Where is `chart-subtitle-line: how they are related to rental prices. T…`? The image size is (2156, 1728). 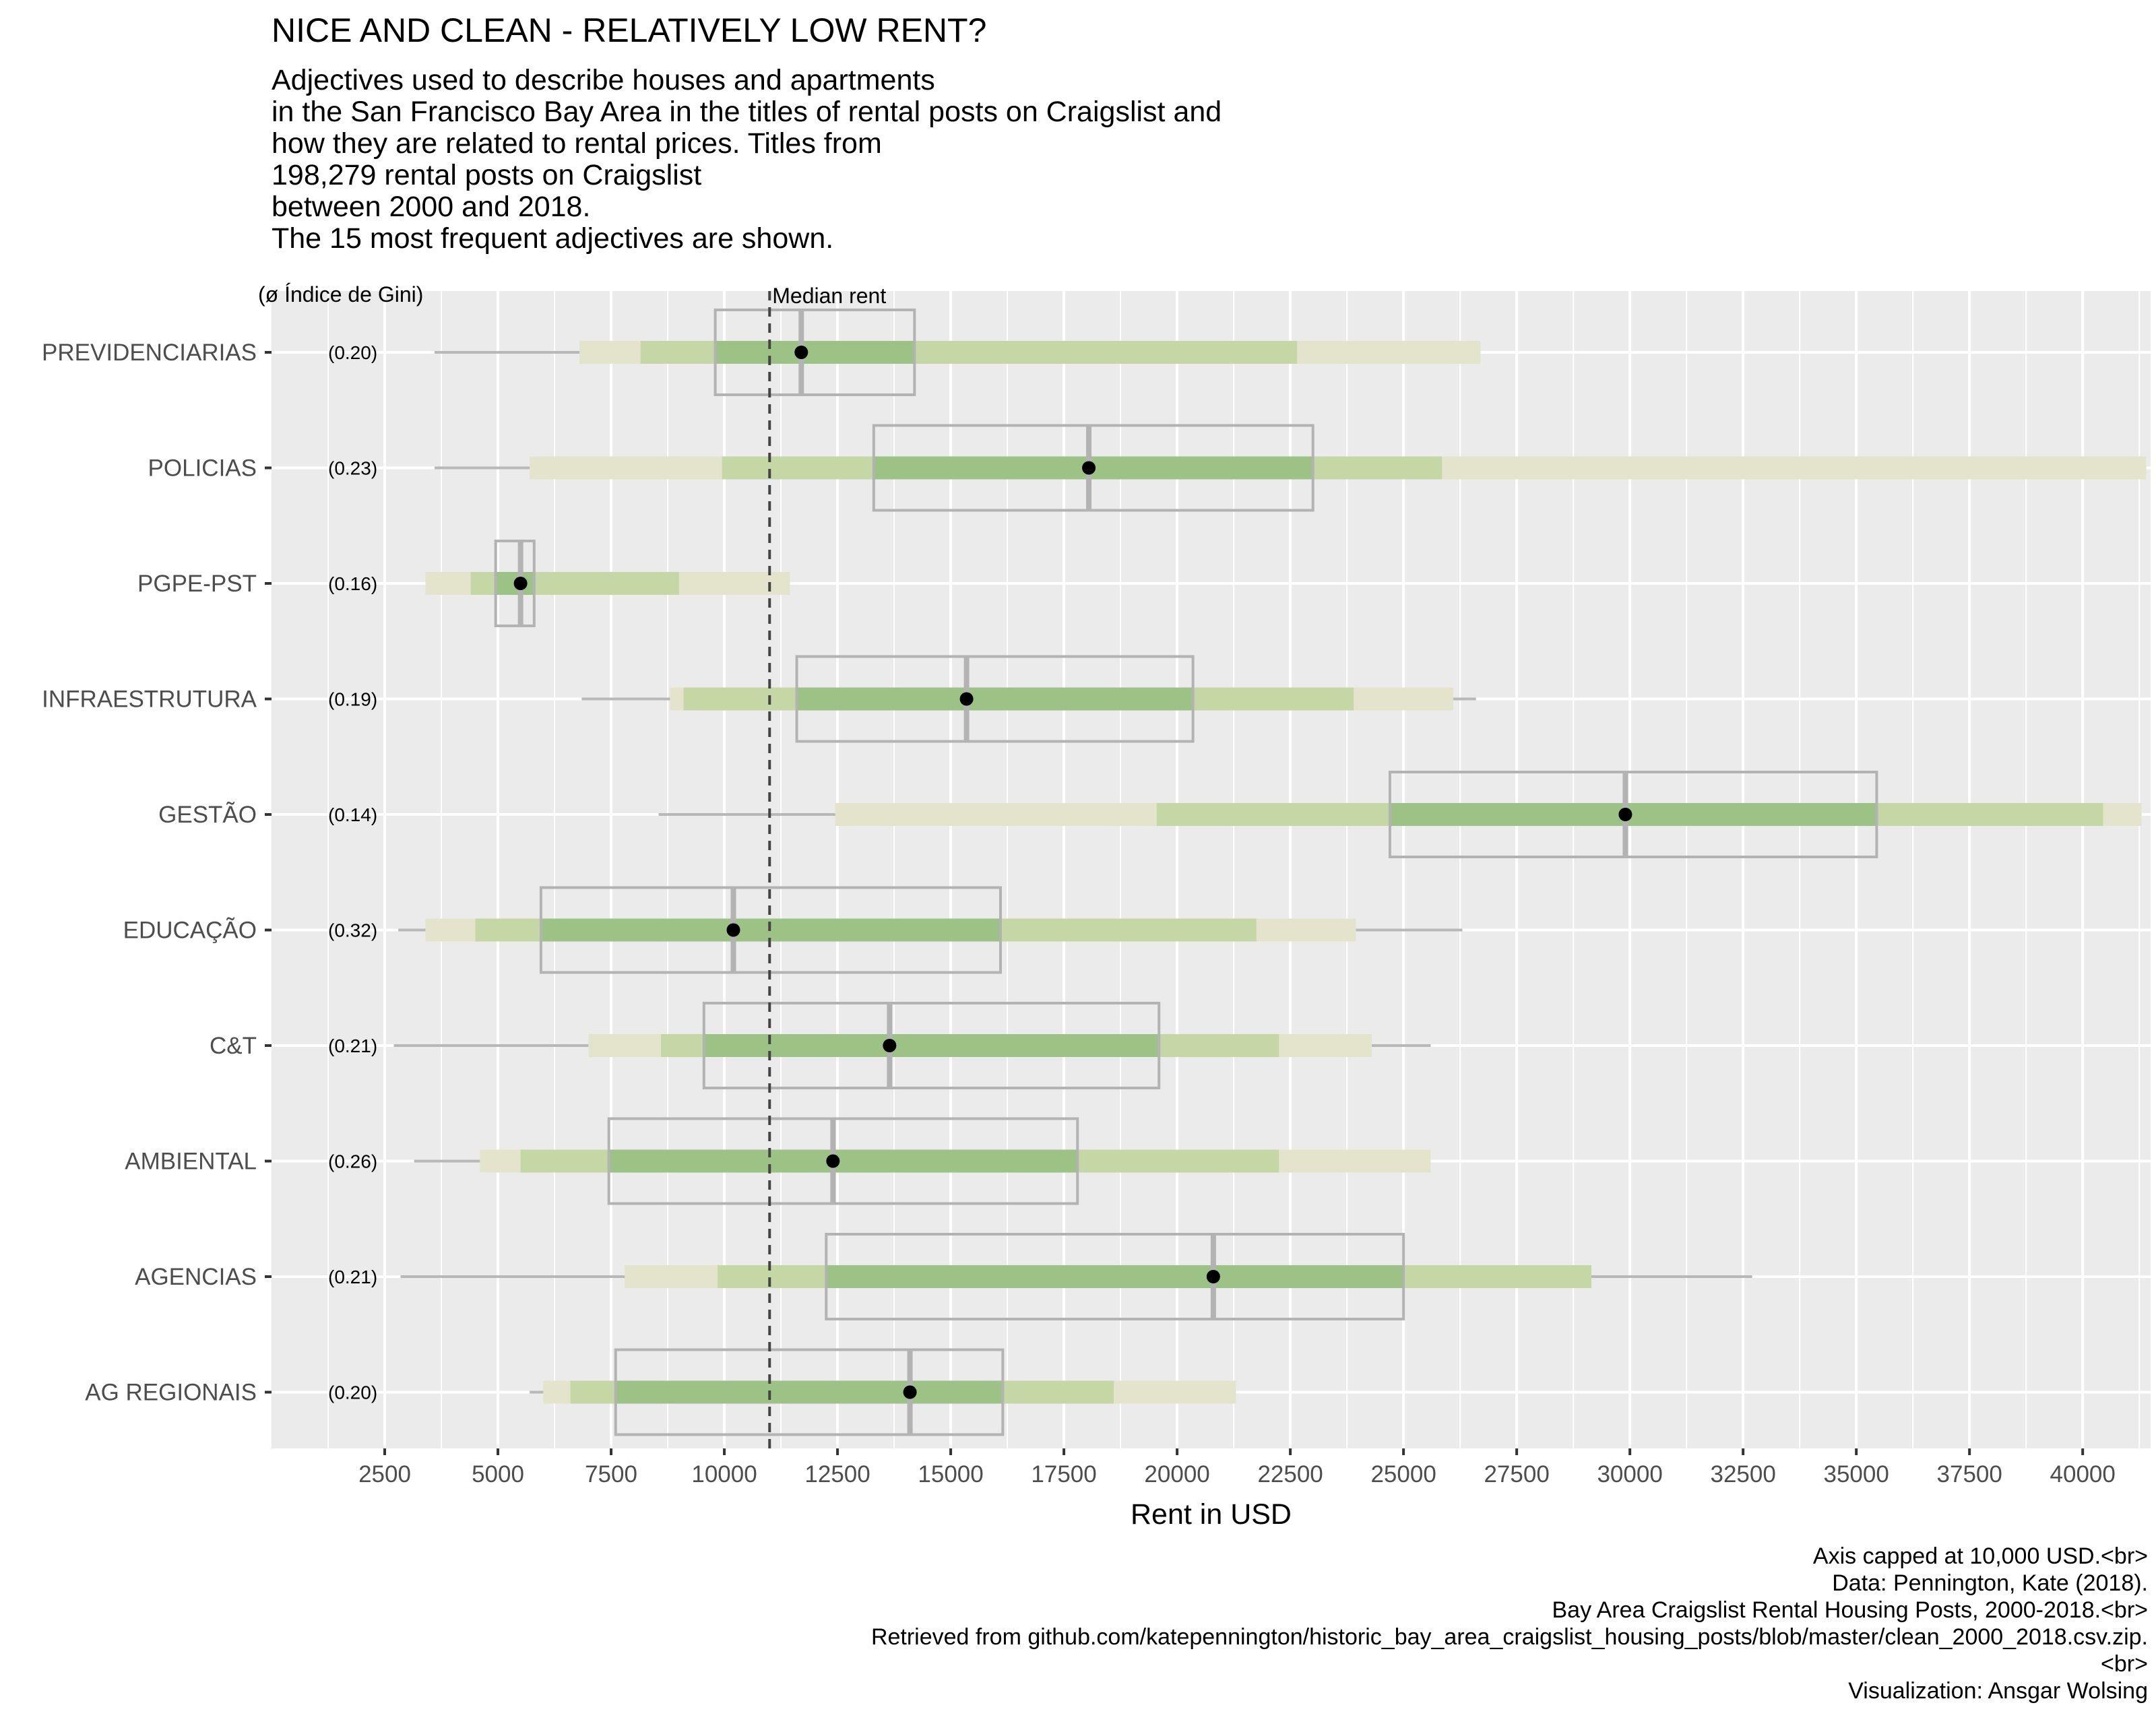
chart-subtitle-line: how they are related to rental prices. T… is located at coordinates (577, 143).